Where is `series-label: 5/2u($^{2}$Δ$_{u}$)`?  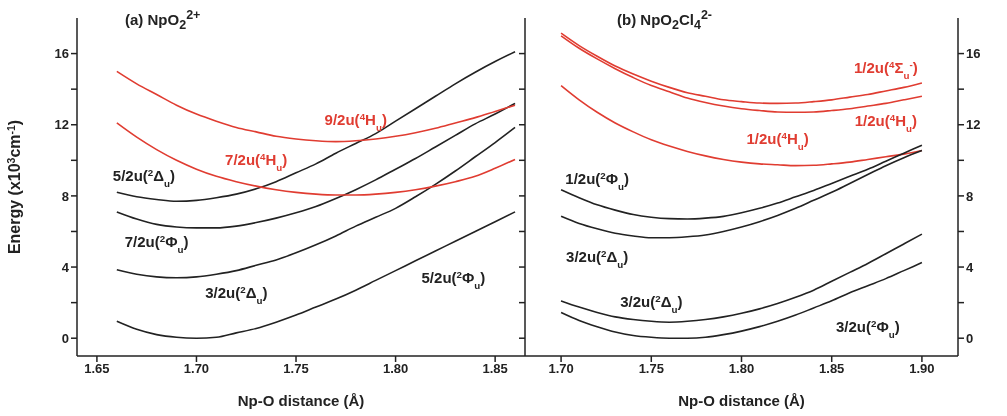 series-label: 5/2u($^{2}$Δ$_{u}$) is located at coordinates (144, 177).